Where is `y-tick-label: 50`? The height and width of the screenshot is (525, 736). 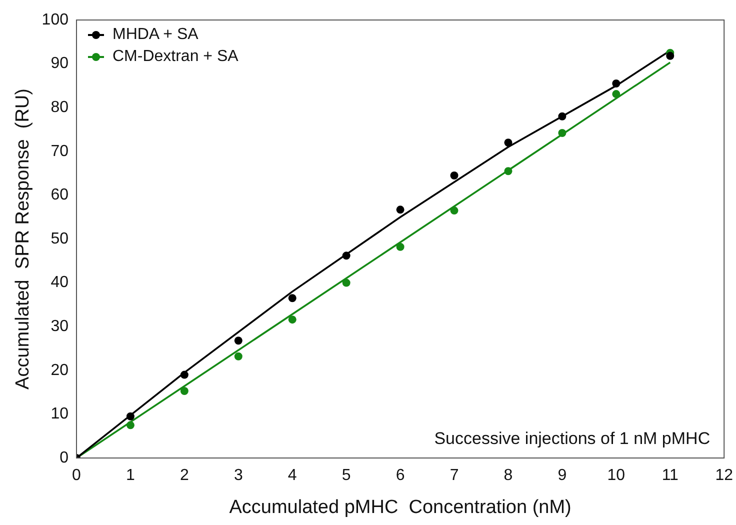 y-tick-label: 50 is located at coordinates (59, 239).